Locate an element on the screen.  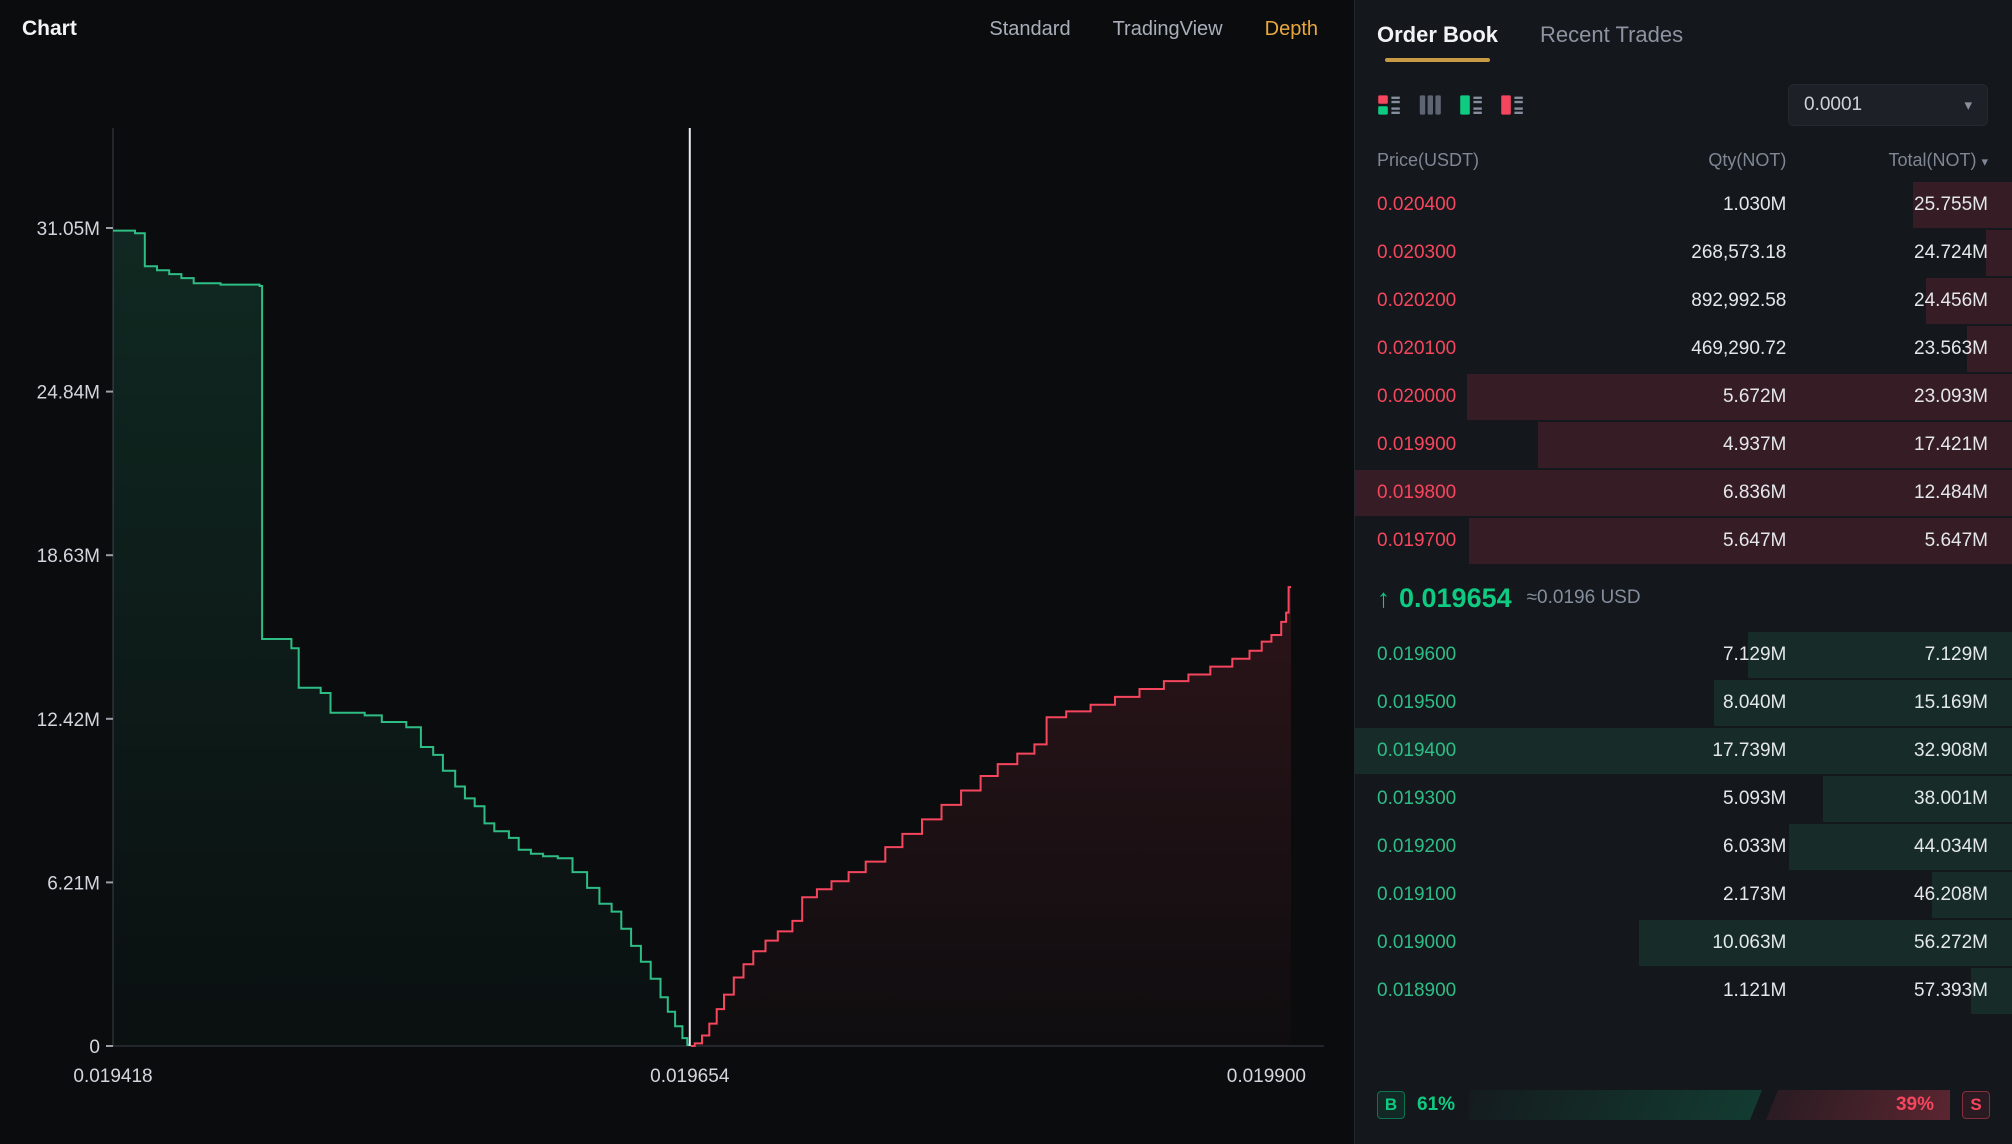
order-book-ask-row: 0.020100 469,290.72 23.563M is located at coordinates (1683, 349).